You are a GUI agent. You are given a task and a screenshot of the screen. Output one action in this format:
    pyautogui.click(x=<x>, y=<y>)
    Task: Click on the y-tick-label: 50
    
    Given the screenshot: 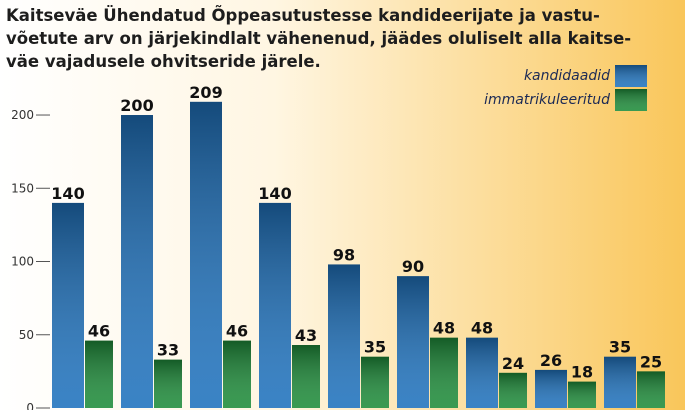 What is the action you would take?
    pyautogui.click(x=26, y=335)
    